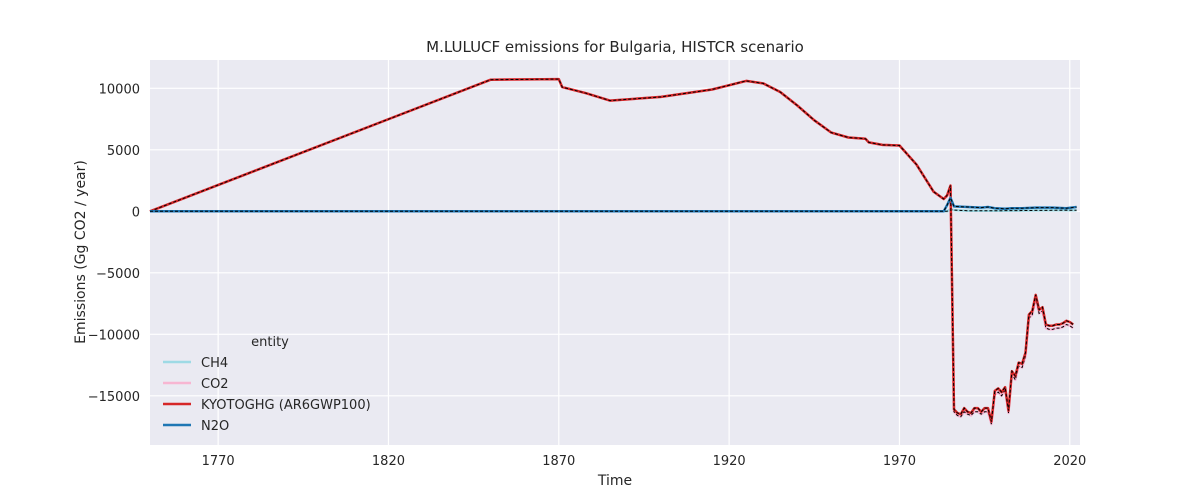 Image resolution: width=1200 pixels, height=500 pixels. What do you see at coordinates (114, 397) in the screenshot?
I see `y-tick-label: −15000` at bounding box center [114, 397].